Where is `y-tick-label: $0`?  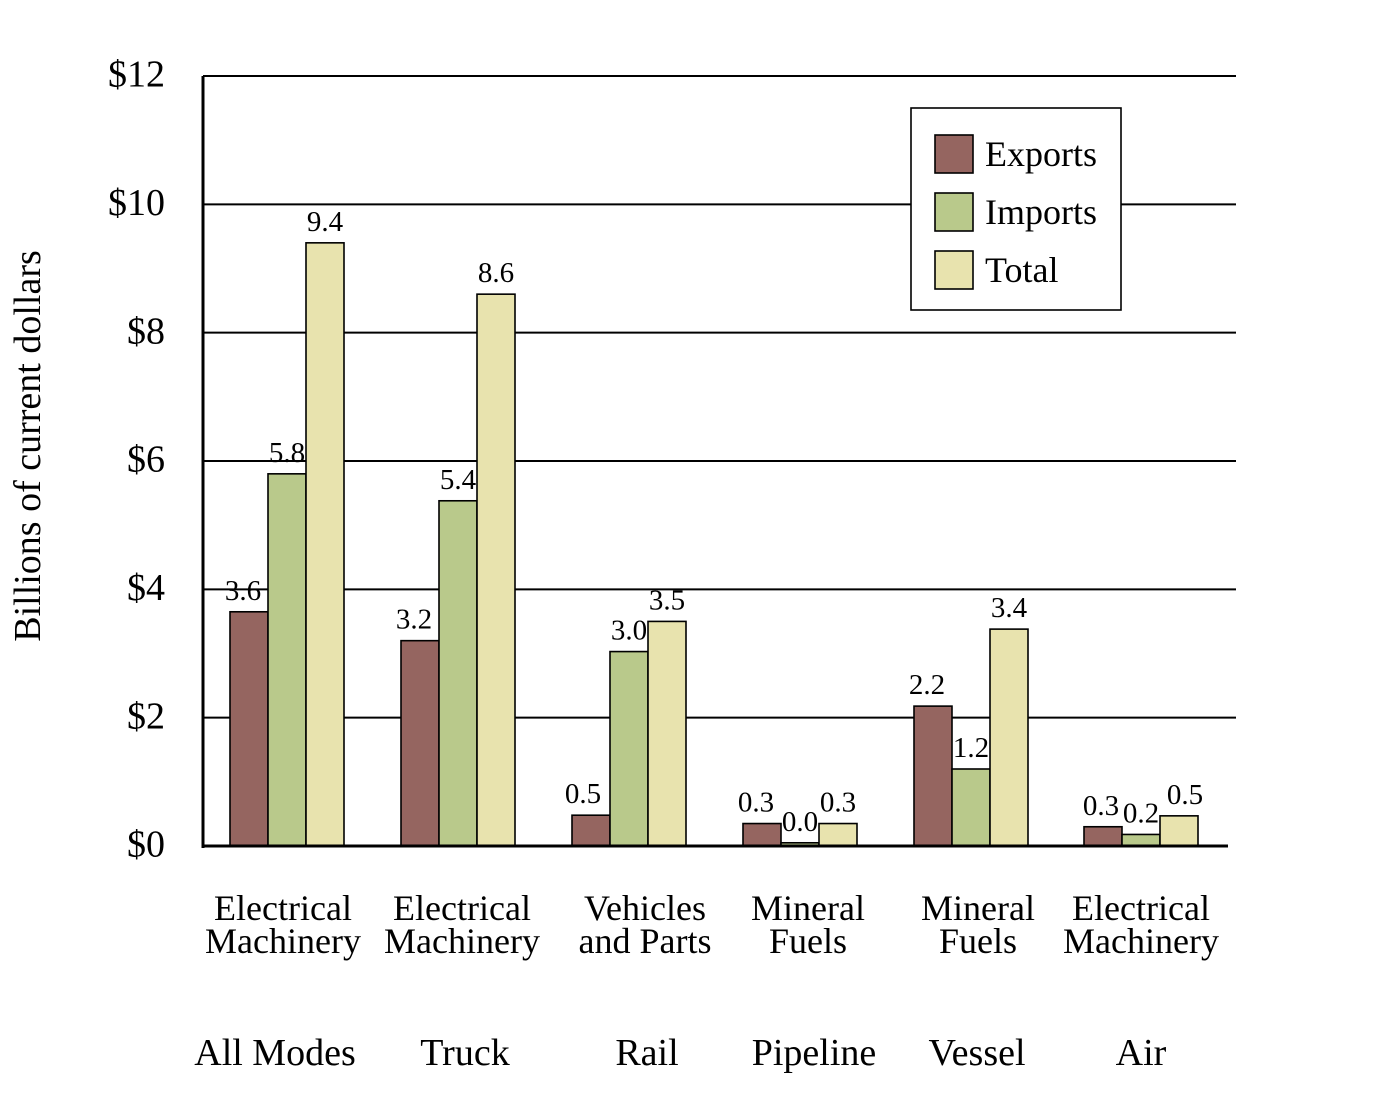 y-tick-label: $0 is located at coordinates (146, 845).